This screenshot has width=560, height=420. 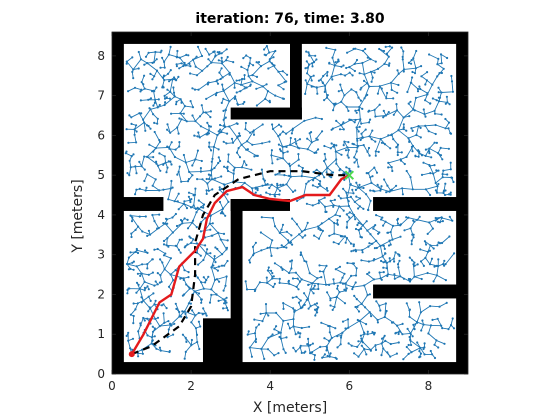 What do you see at coordinates (349, 175) in the screenshot?
I see `goal-marker` at bounding box center [349, 175].